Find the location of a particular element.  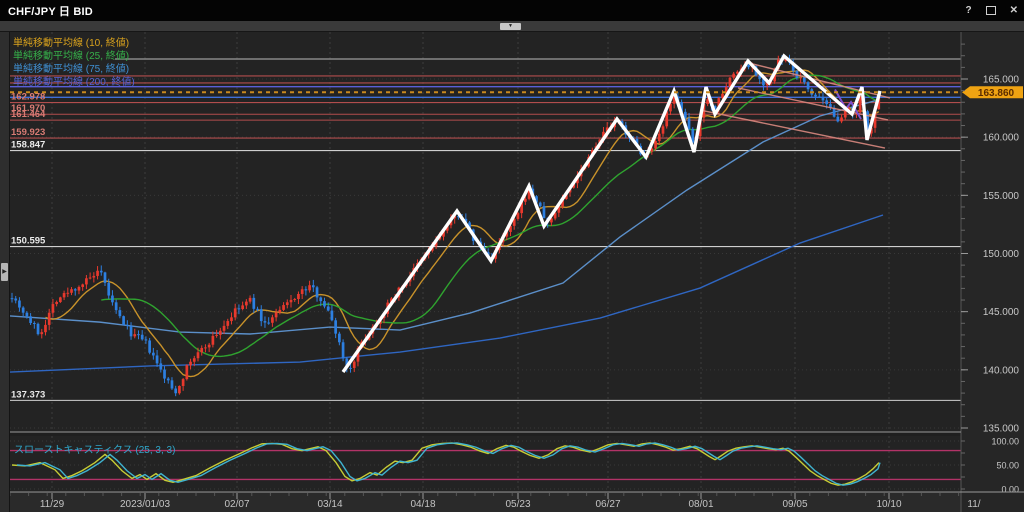

x-axis-date-label: 02/07 is located at coordinates (236, 504).